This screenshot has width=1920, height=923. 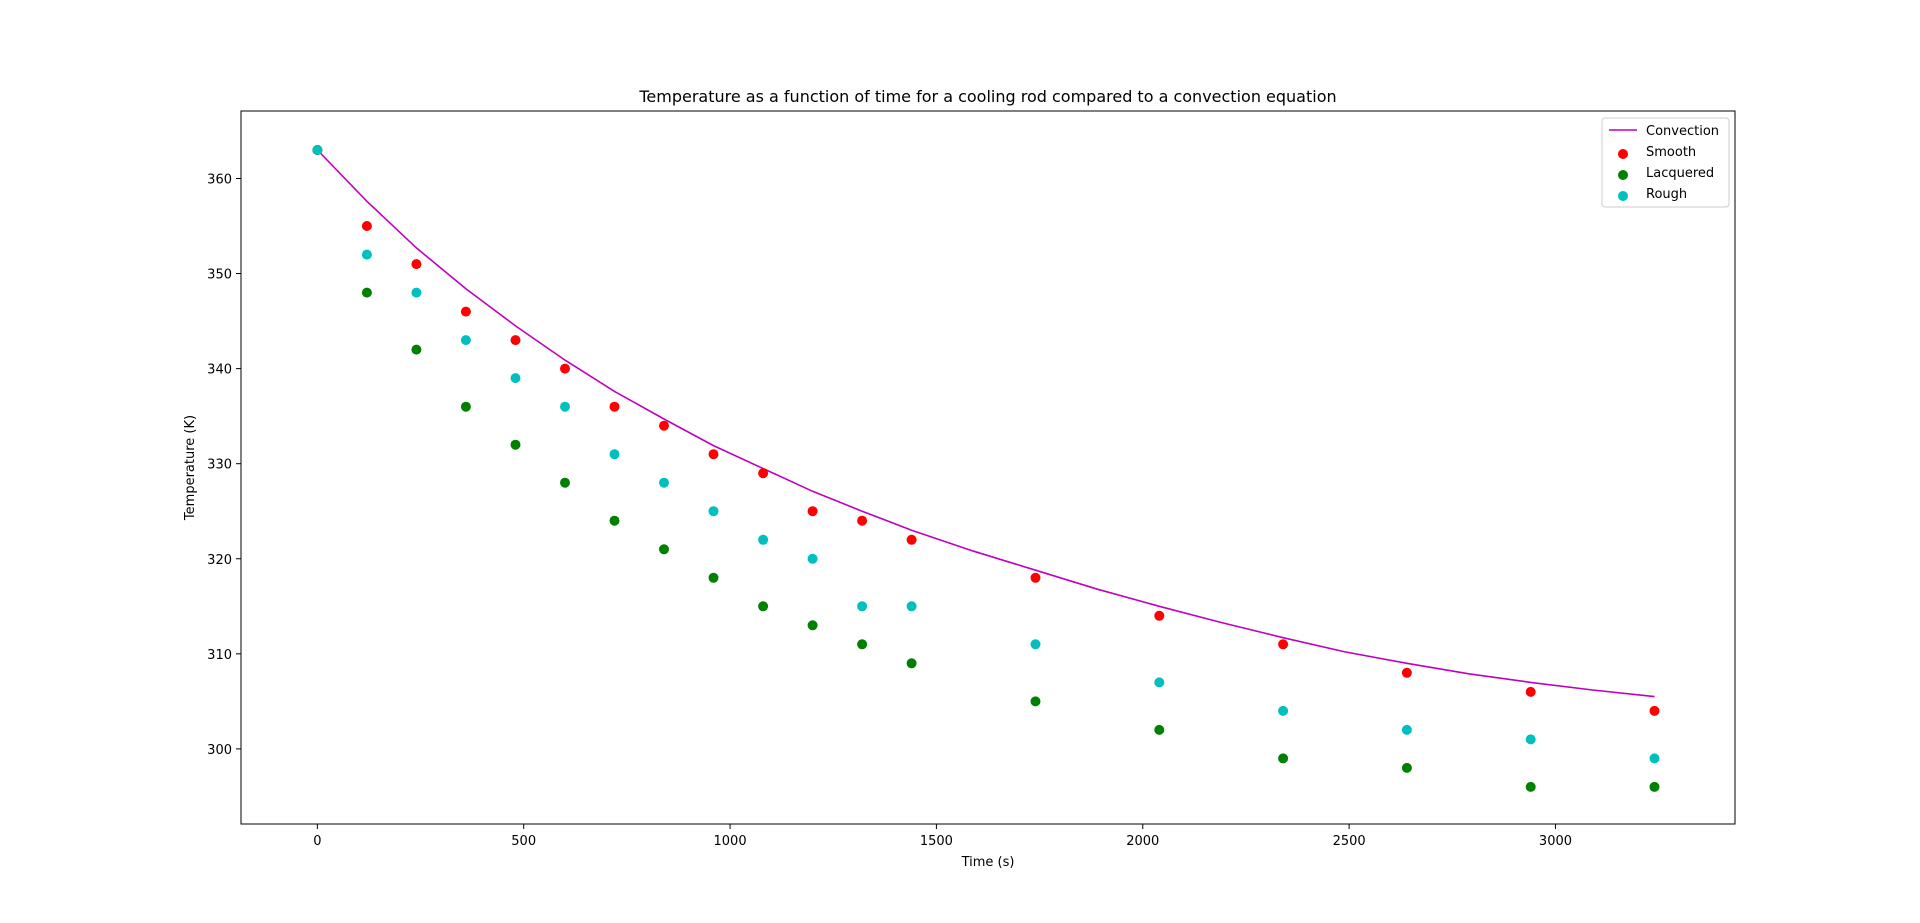 What do you see at coordinates (219, 560) in the screenshot?
I see `y-tick-label: 320` at bounding box center [219, 560].